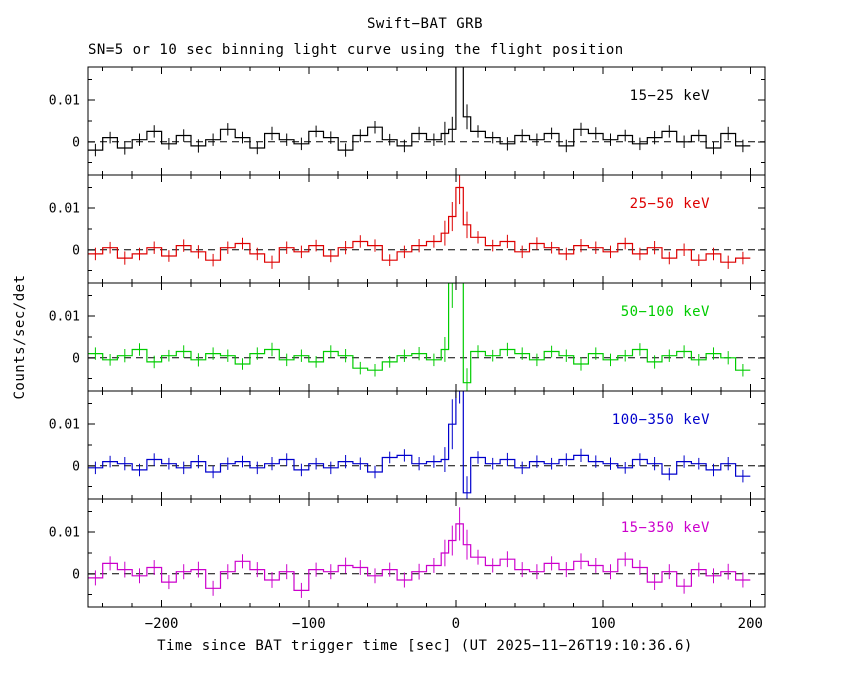 This screenshot has height=680, width=850. What do you see at coordinates (669, 96) in the screenshot?
I see `series-label-15-25-kev: 15−25 keV` at bounding box center [669, 96].